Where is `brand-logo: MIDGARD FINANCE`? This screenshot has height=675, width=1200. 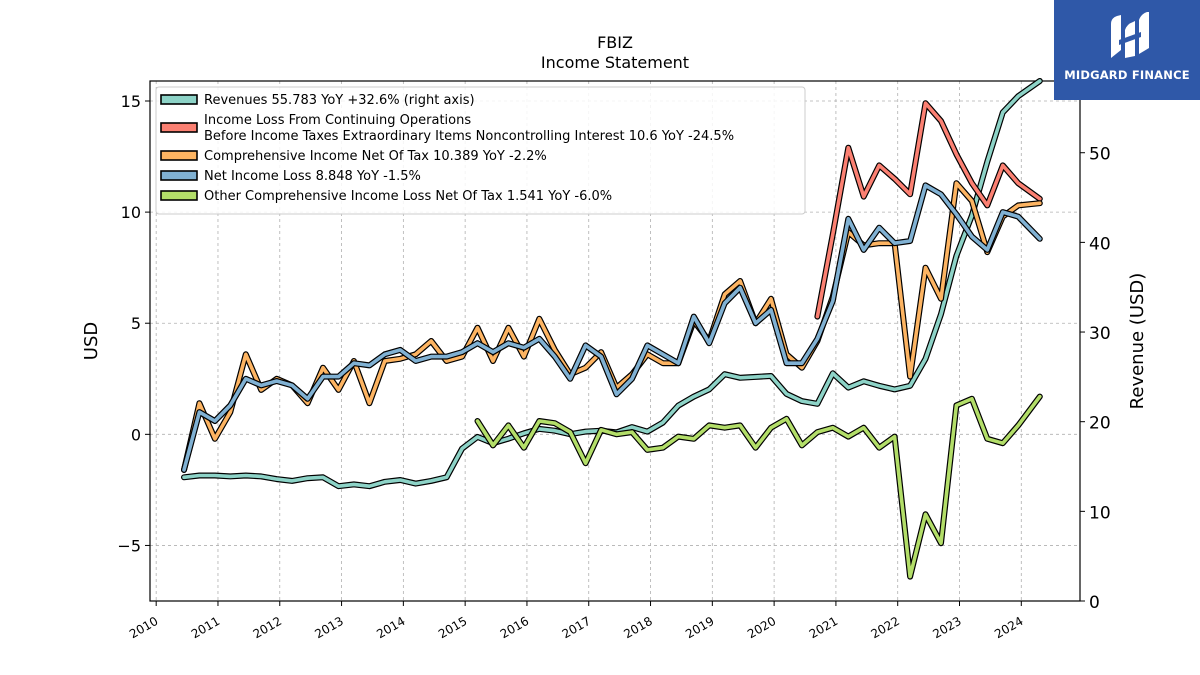
brand-logo: MIDGARD FINANCE is located at coordinates (1127, 50).